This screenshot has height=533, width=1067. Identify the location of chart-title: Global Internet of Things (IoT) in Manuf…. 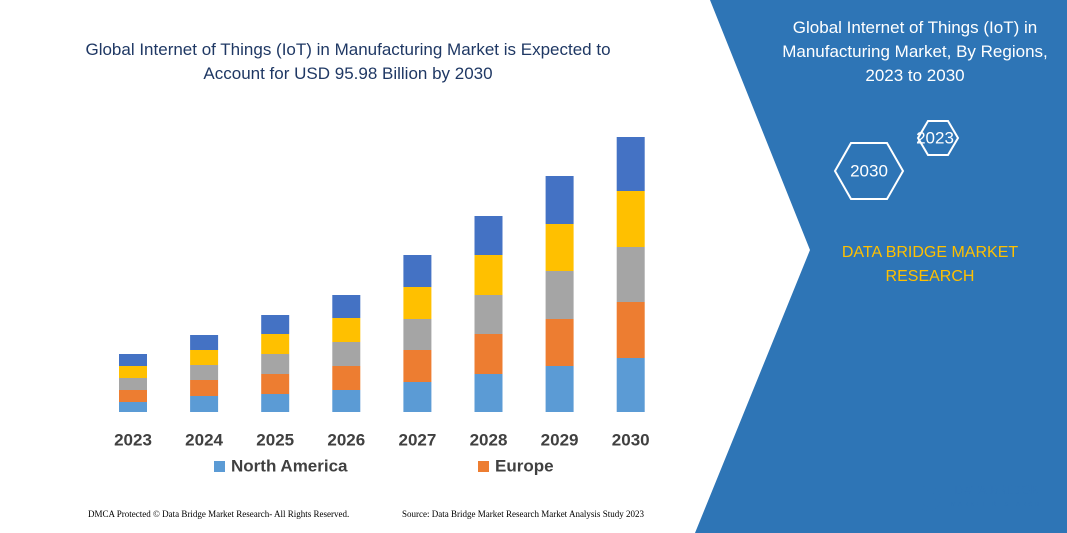
(348, 61).